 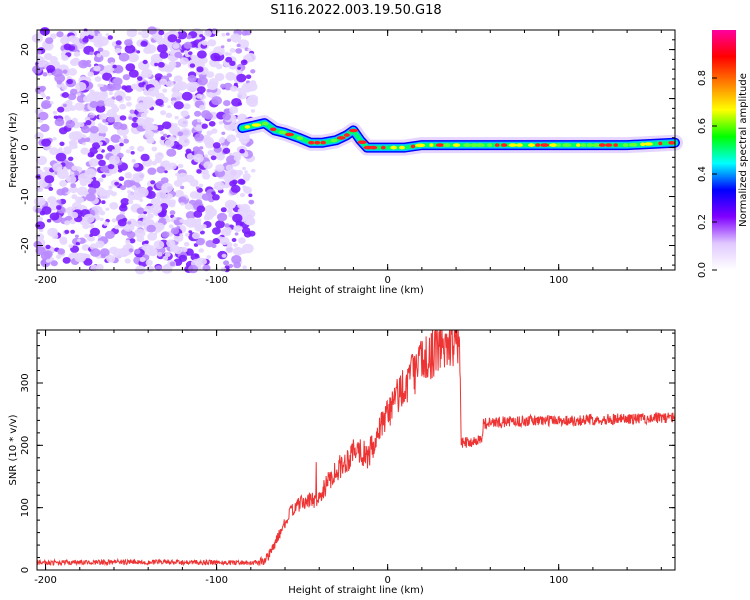 What do you see at coordinates (707, 174) in the screenshot?
I see `colorbar-ticks: 0.0 0.2 0.4 0.6 0.8` at bounding box center [707, 174].